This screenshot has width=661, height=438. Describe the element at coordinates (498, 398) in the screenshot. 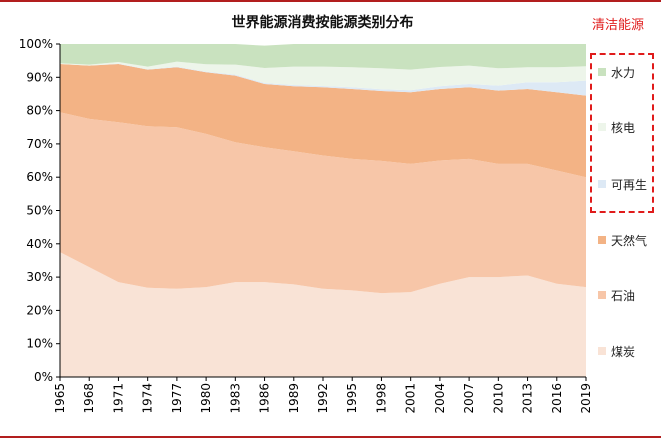

I see `x-tick-label: 2010` at that location.